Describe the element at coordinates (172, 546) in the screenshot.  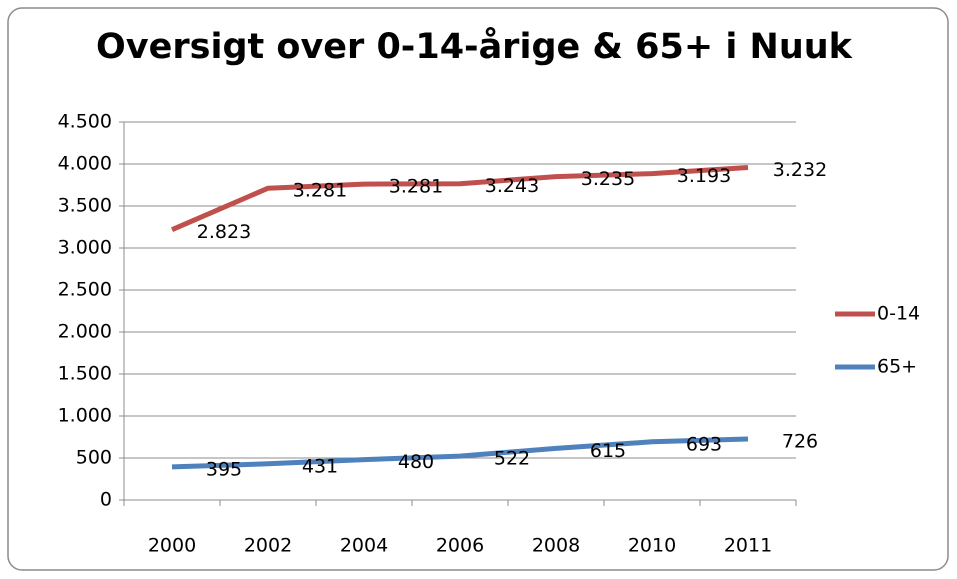
I see `x-tick-label: 2000` at that location.